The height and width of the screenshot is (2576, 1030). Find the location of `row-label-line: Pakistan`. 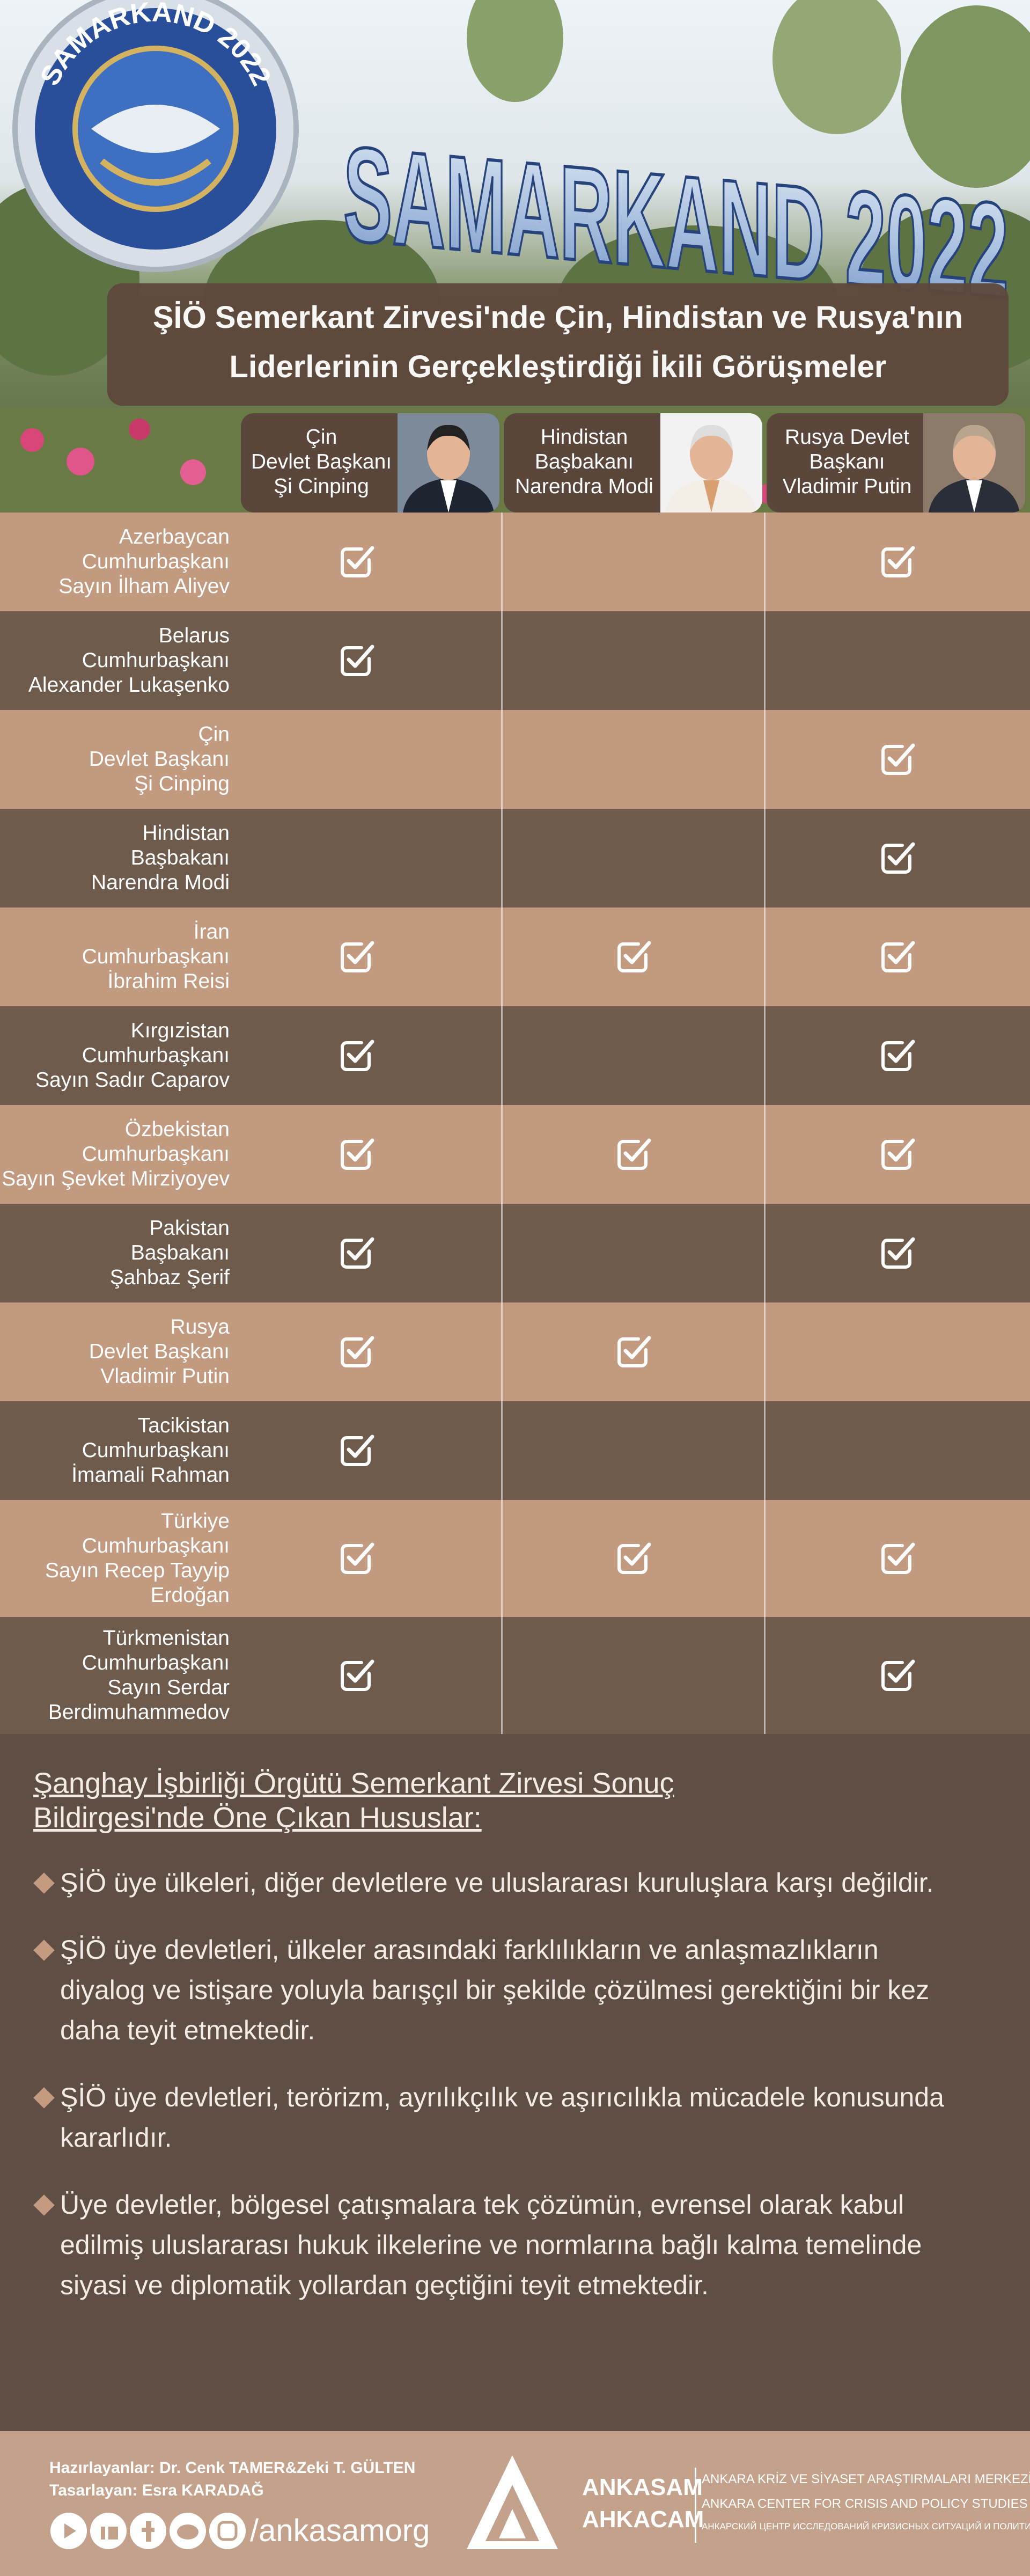

row-label-line: Pakistan is located at coordinates (189, 1228).